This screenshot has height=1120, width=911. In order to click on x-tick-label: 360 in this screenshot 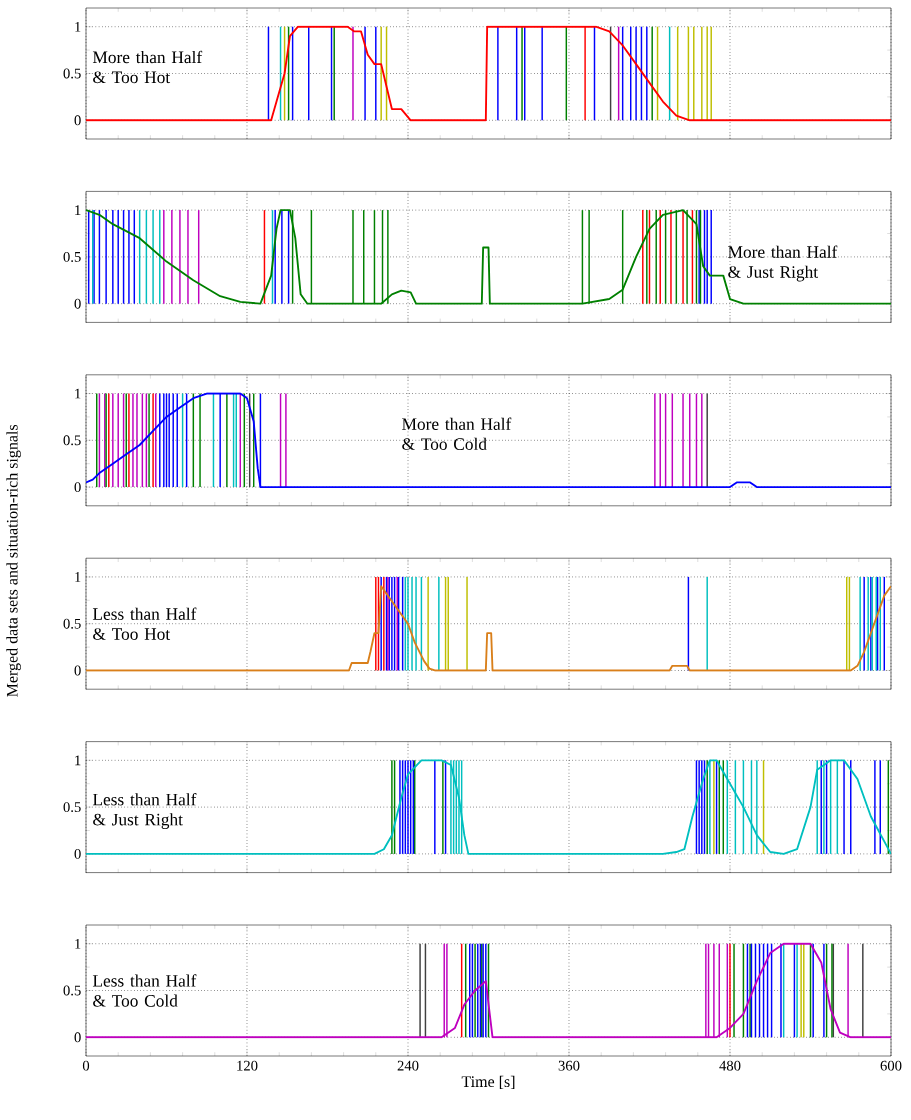, I will do `click(569, 1065)`.